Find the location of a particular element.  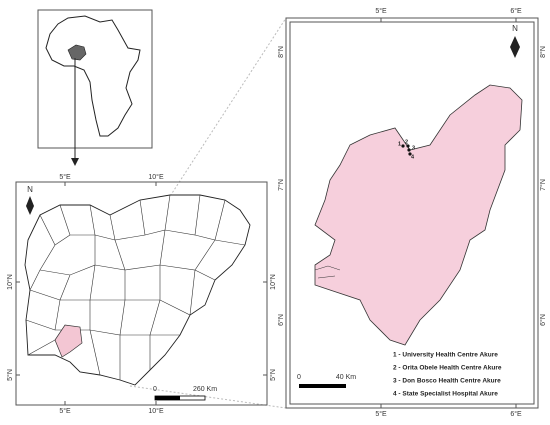

legend-entry: 1 - University Health Centre Akure is located at coordinates (445, 355).